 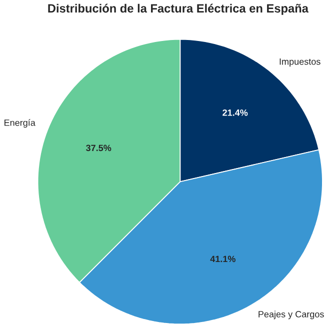 I want to click on data-label: 37.5%, so click(x=99, y=148).